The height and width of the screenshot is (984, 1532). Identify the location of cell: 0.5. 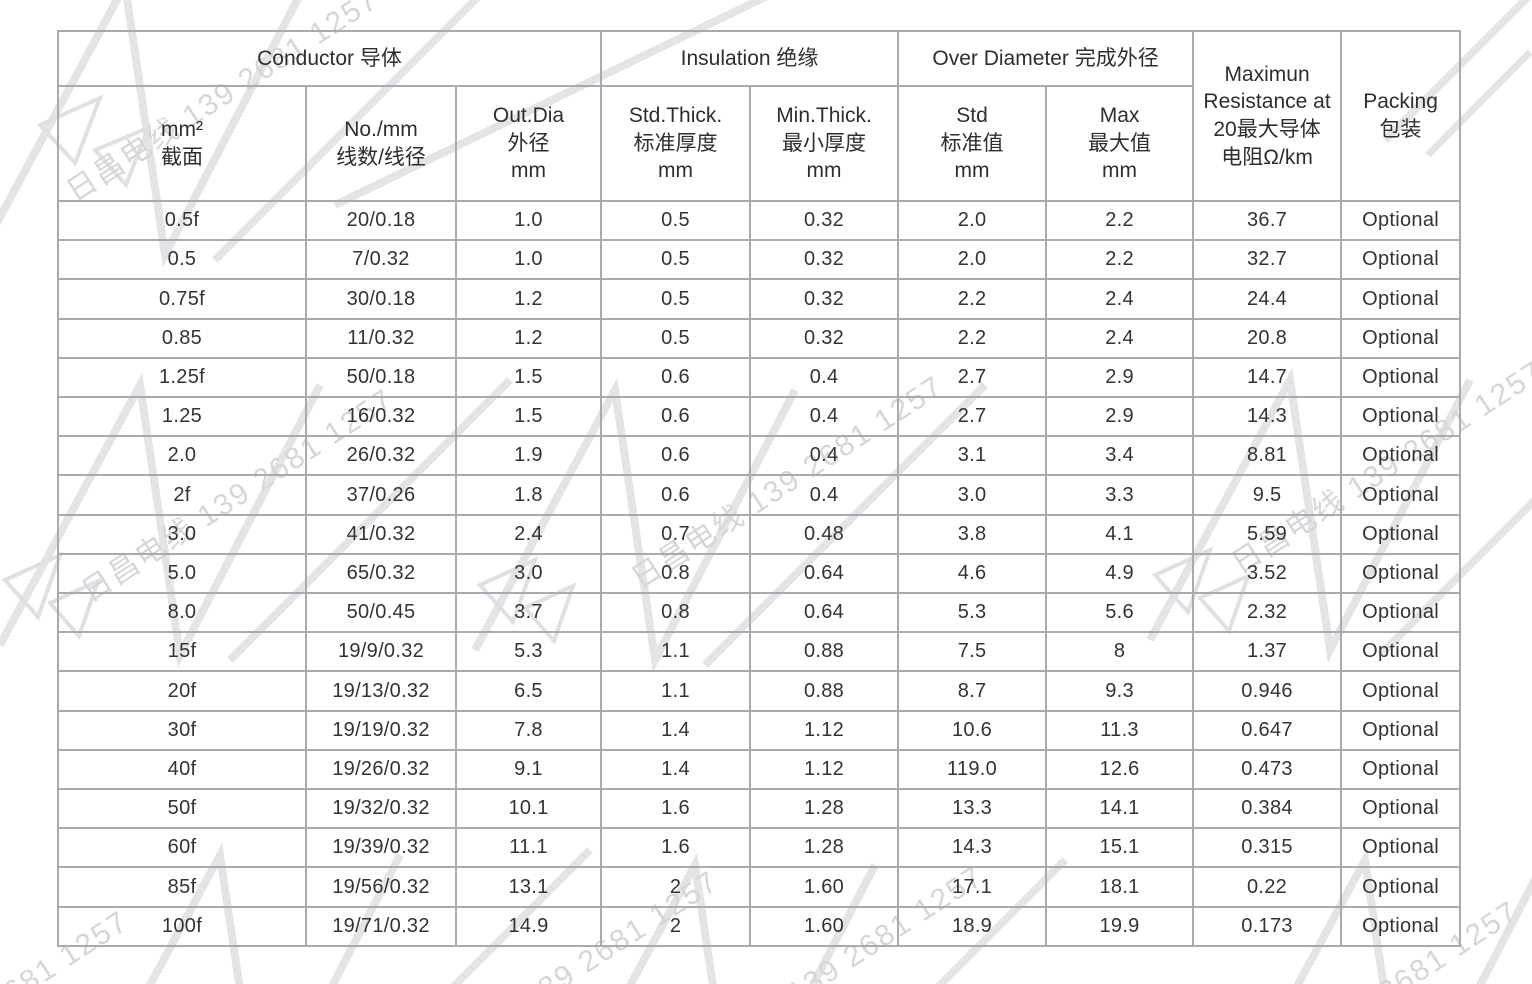
(676, 338).